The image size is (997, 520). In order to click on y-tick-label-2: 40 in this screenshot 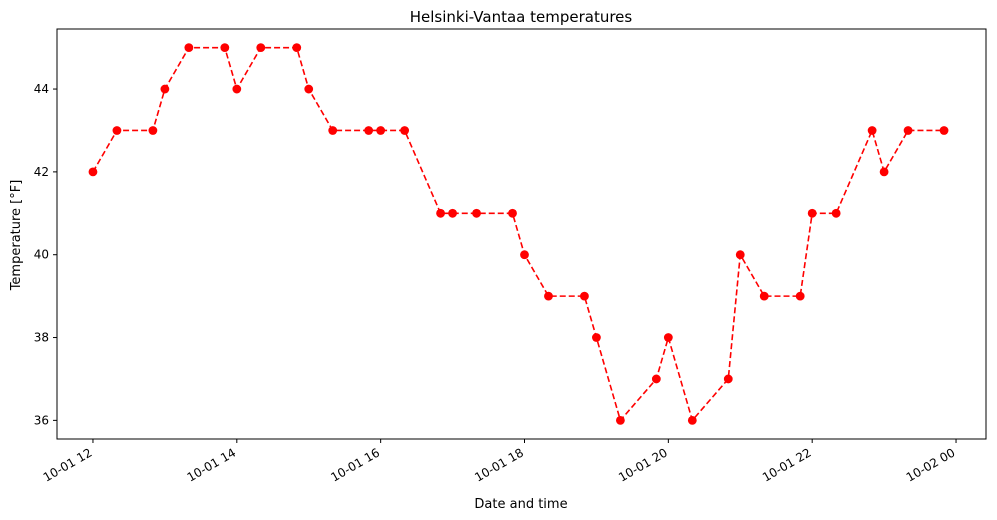, I will do `click(41, 255)`.